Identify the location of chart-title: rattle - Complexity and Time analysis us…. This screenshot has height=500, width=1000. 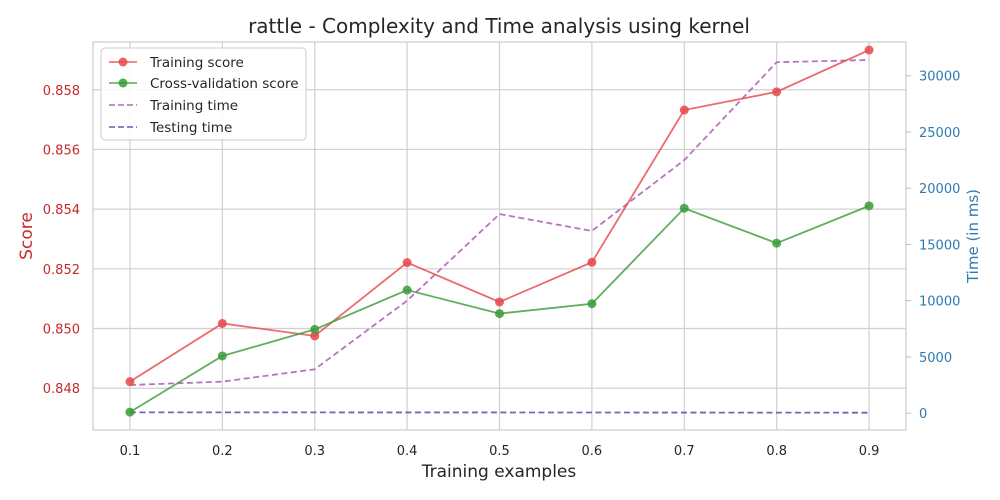
(499, 26).